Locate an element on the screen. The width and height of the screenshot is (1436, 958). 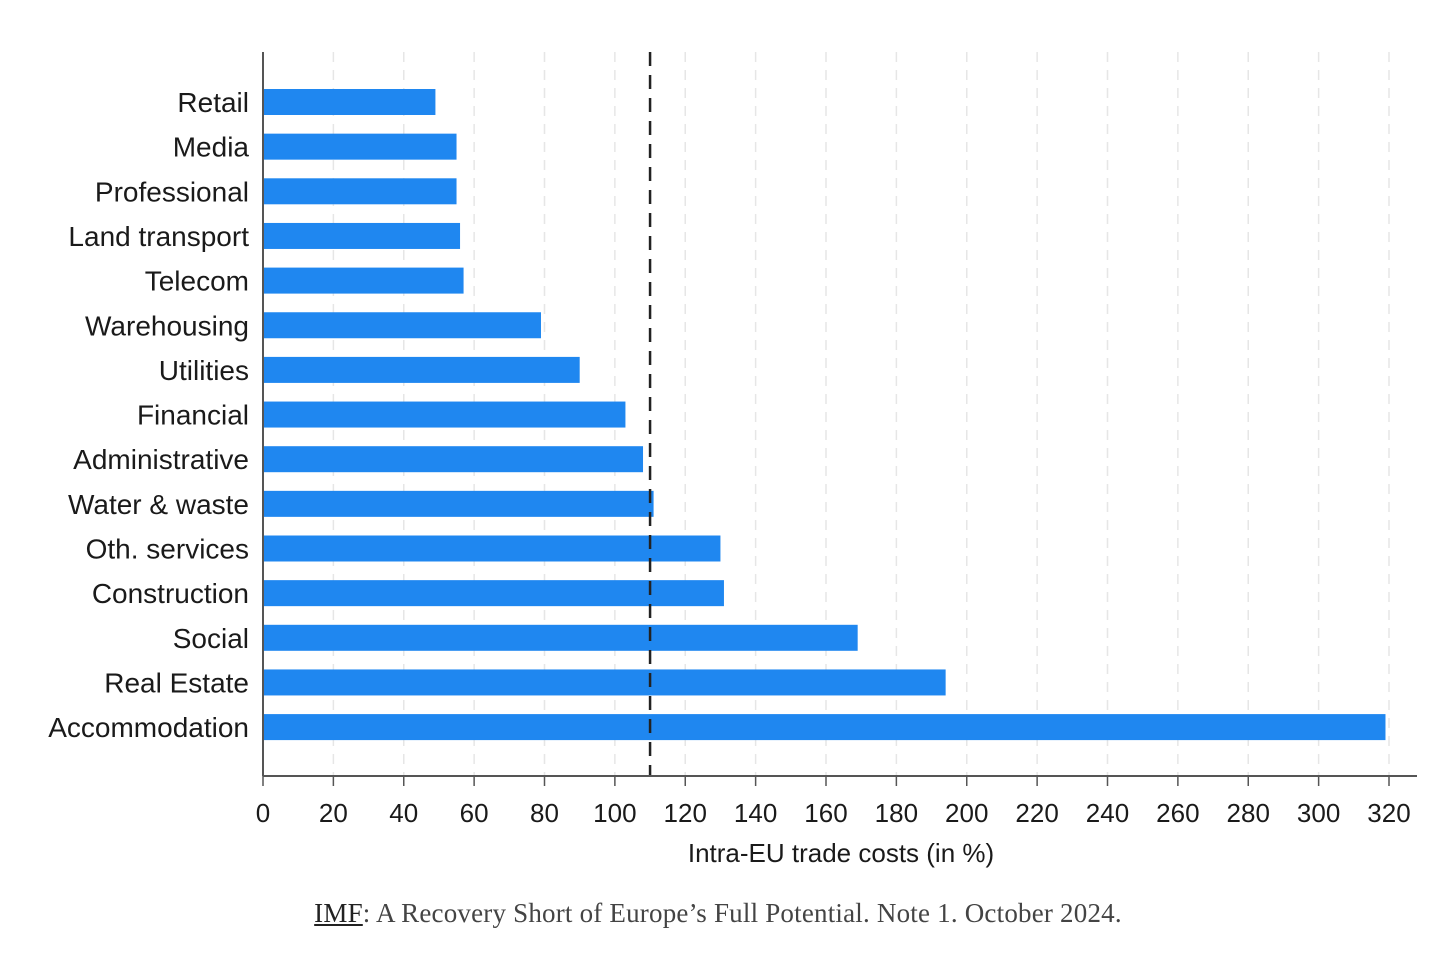
x-tick-label: 200 is located at coordinates (966, 813).